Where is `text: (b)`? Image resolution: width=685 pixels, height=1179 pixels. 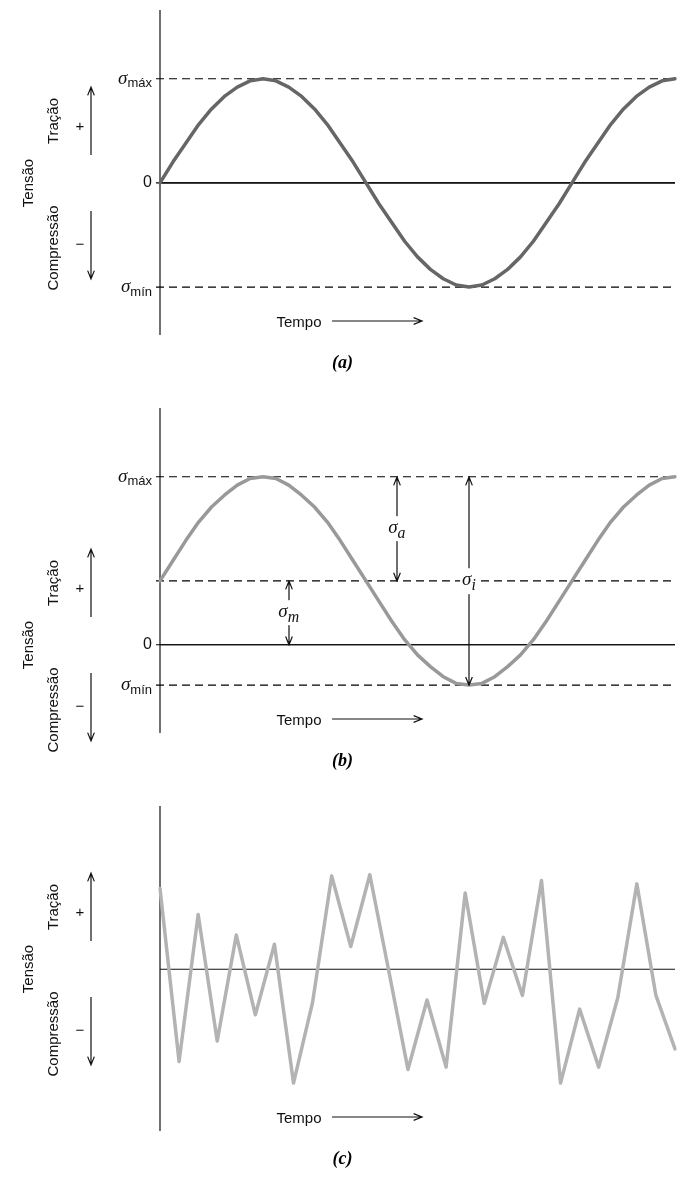 text: (b) is located at coordinates (342, 760).